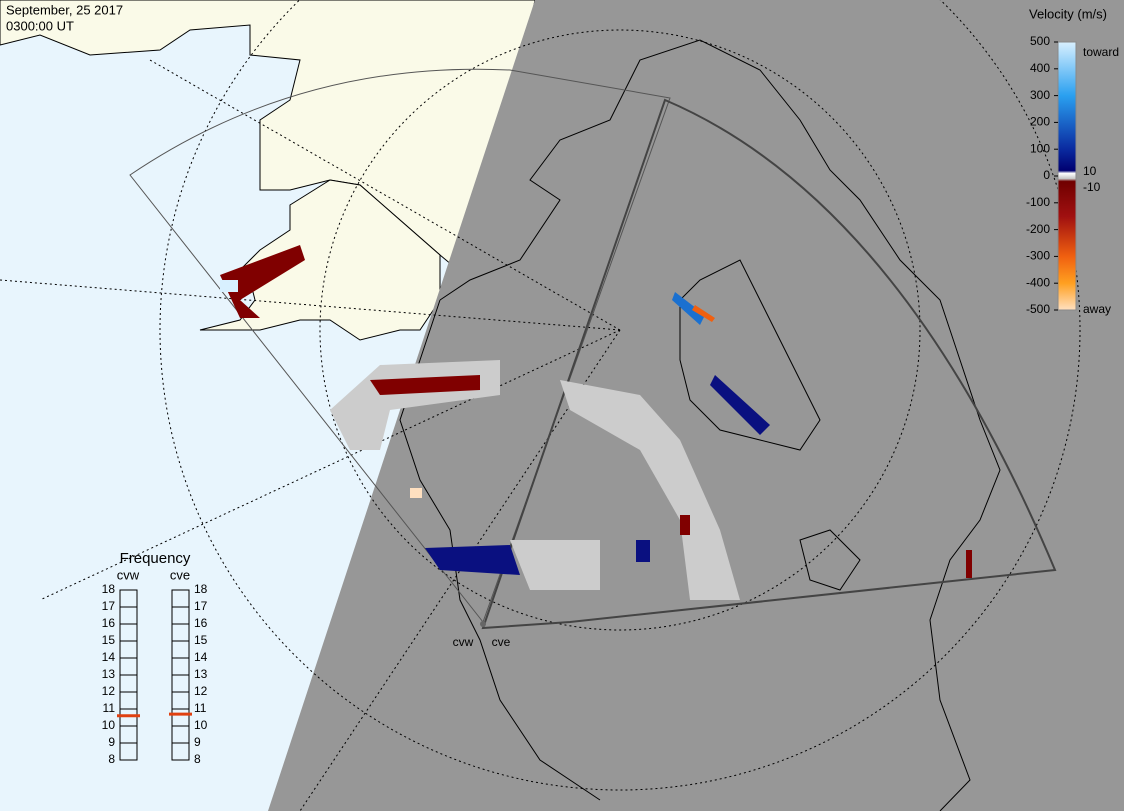 The height and width of the screenshot is (811, 1124). I want to click on colorbar-away: away, so click(1097, 309).